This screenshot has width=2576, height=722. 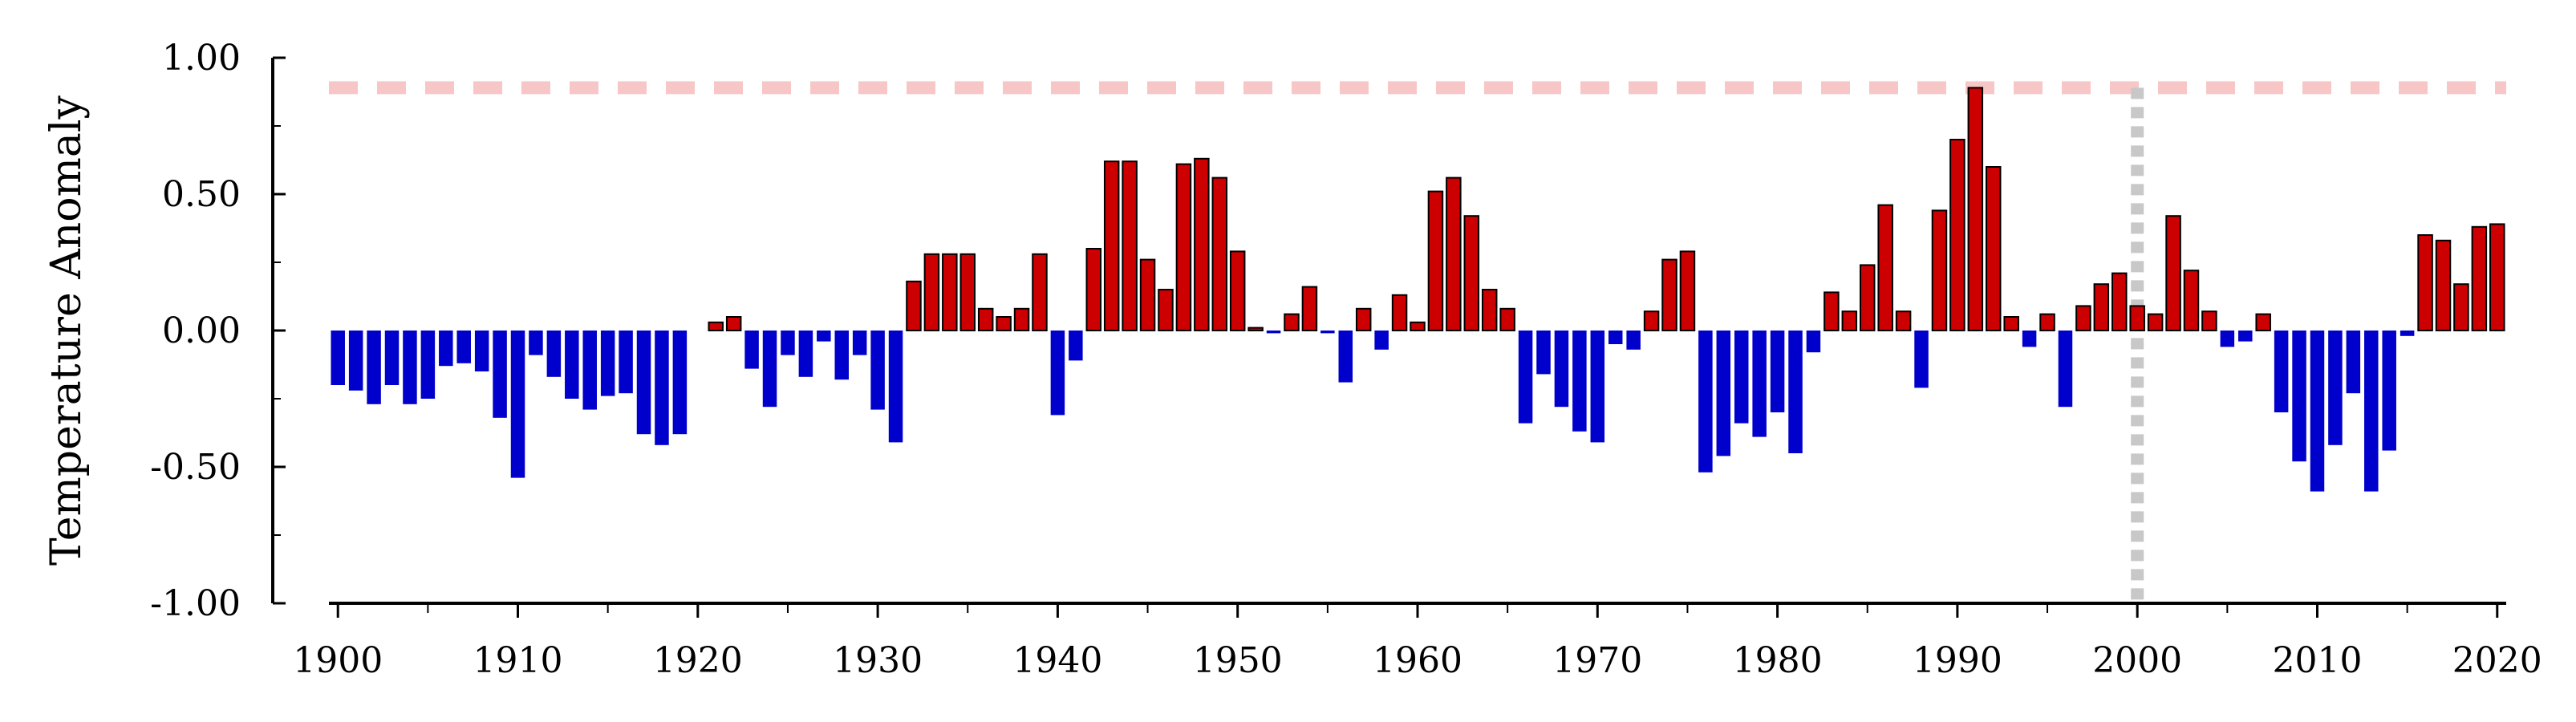 What do you see at coordinates (2299, 396) in the screenshot?
I see `bar-2009` at bounding box center [2299, 396].